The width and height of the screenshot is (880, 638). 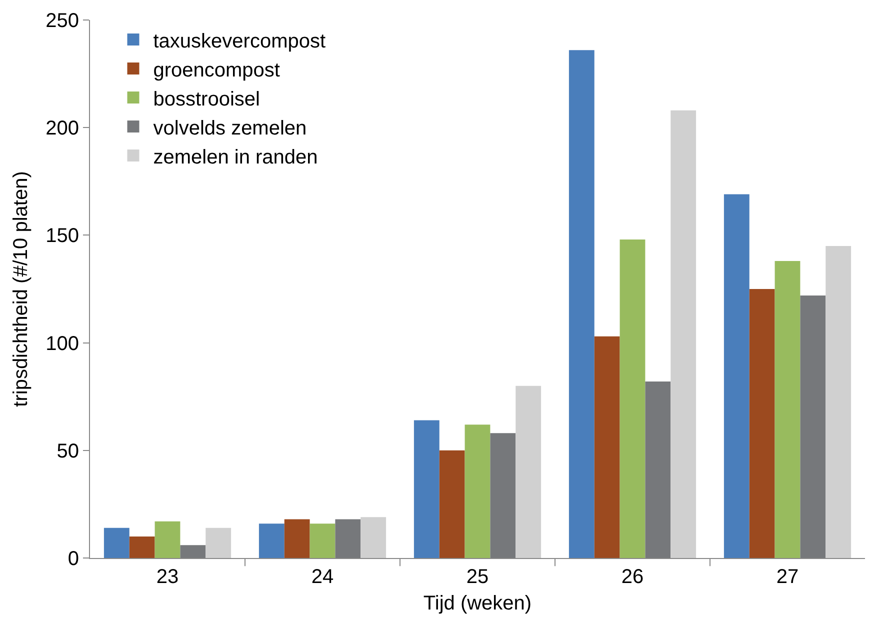 What do you see at coordinates (67, 451) in the screenshot?
I see `y-tick-label: 50` at bounding box center [67, 451].